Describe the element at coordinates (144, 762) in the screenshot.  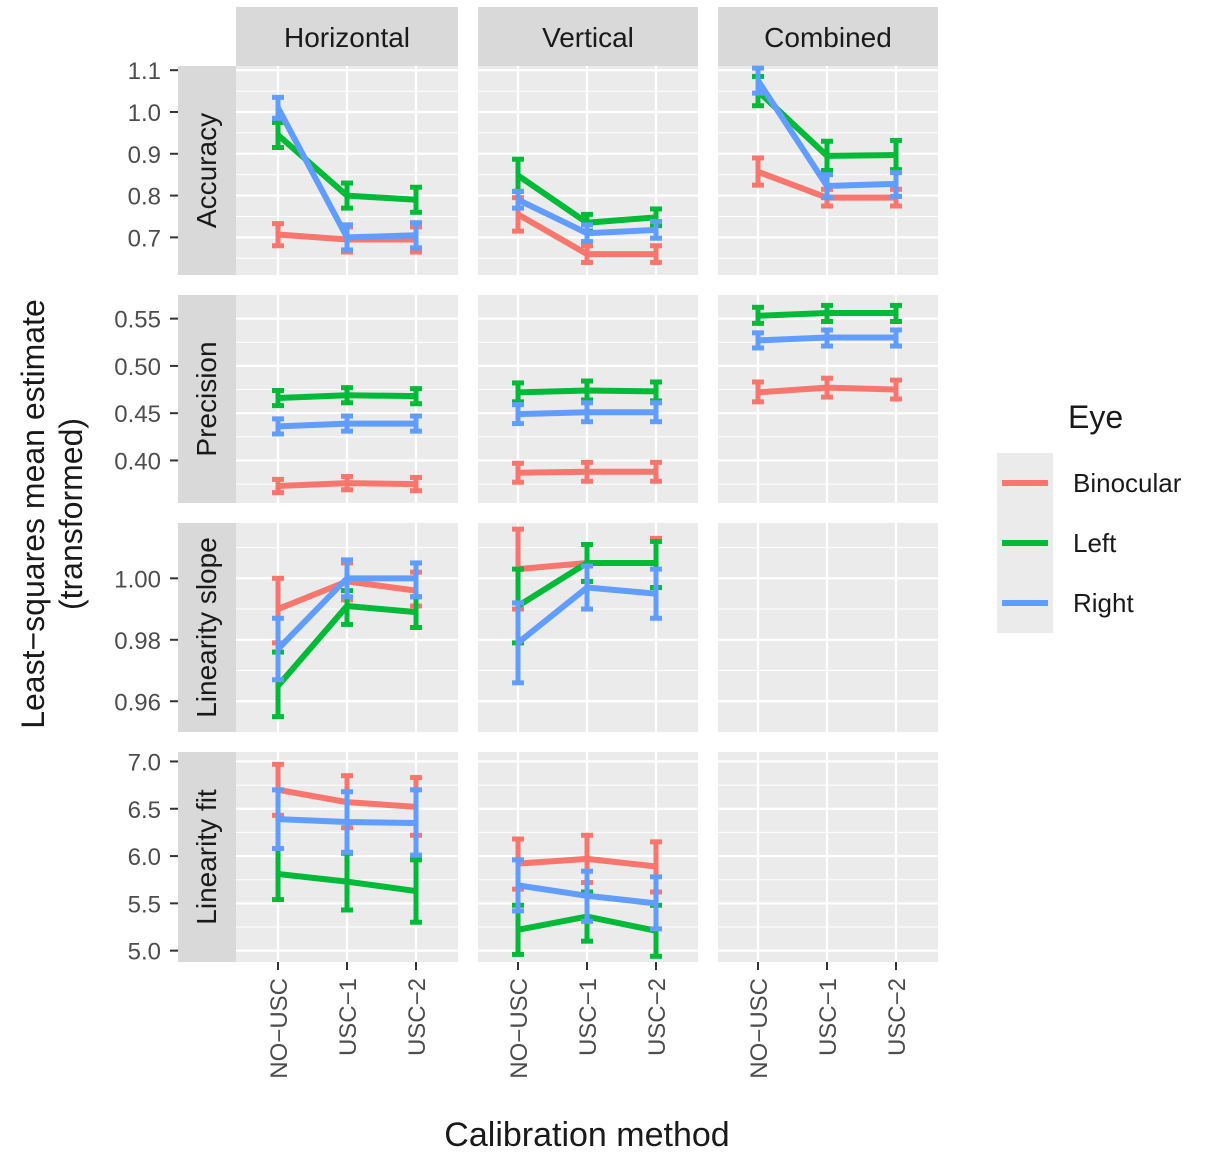
I see `y-tick-label: 7.0` at that location.